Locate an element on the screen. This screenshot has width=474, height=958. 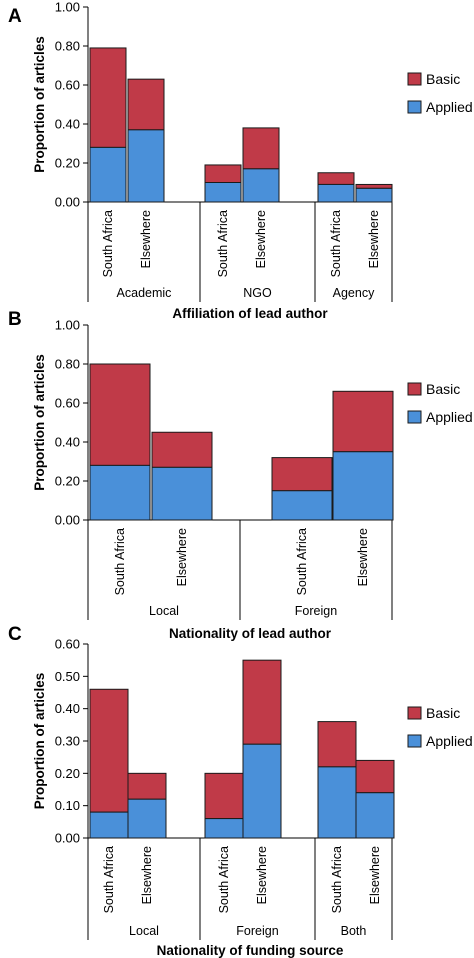
y-tick-label: 0.10 is located at coordinates (67, 805).